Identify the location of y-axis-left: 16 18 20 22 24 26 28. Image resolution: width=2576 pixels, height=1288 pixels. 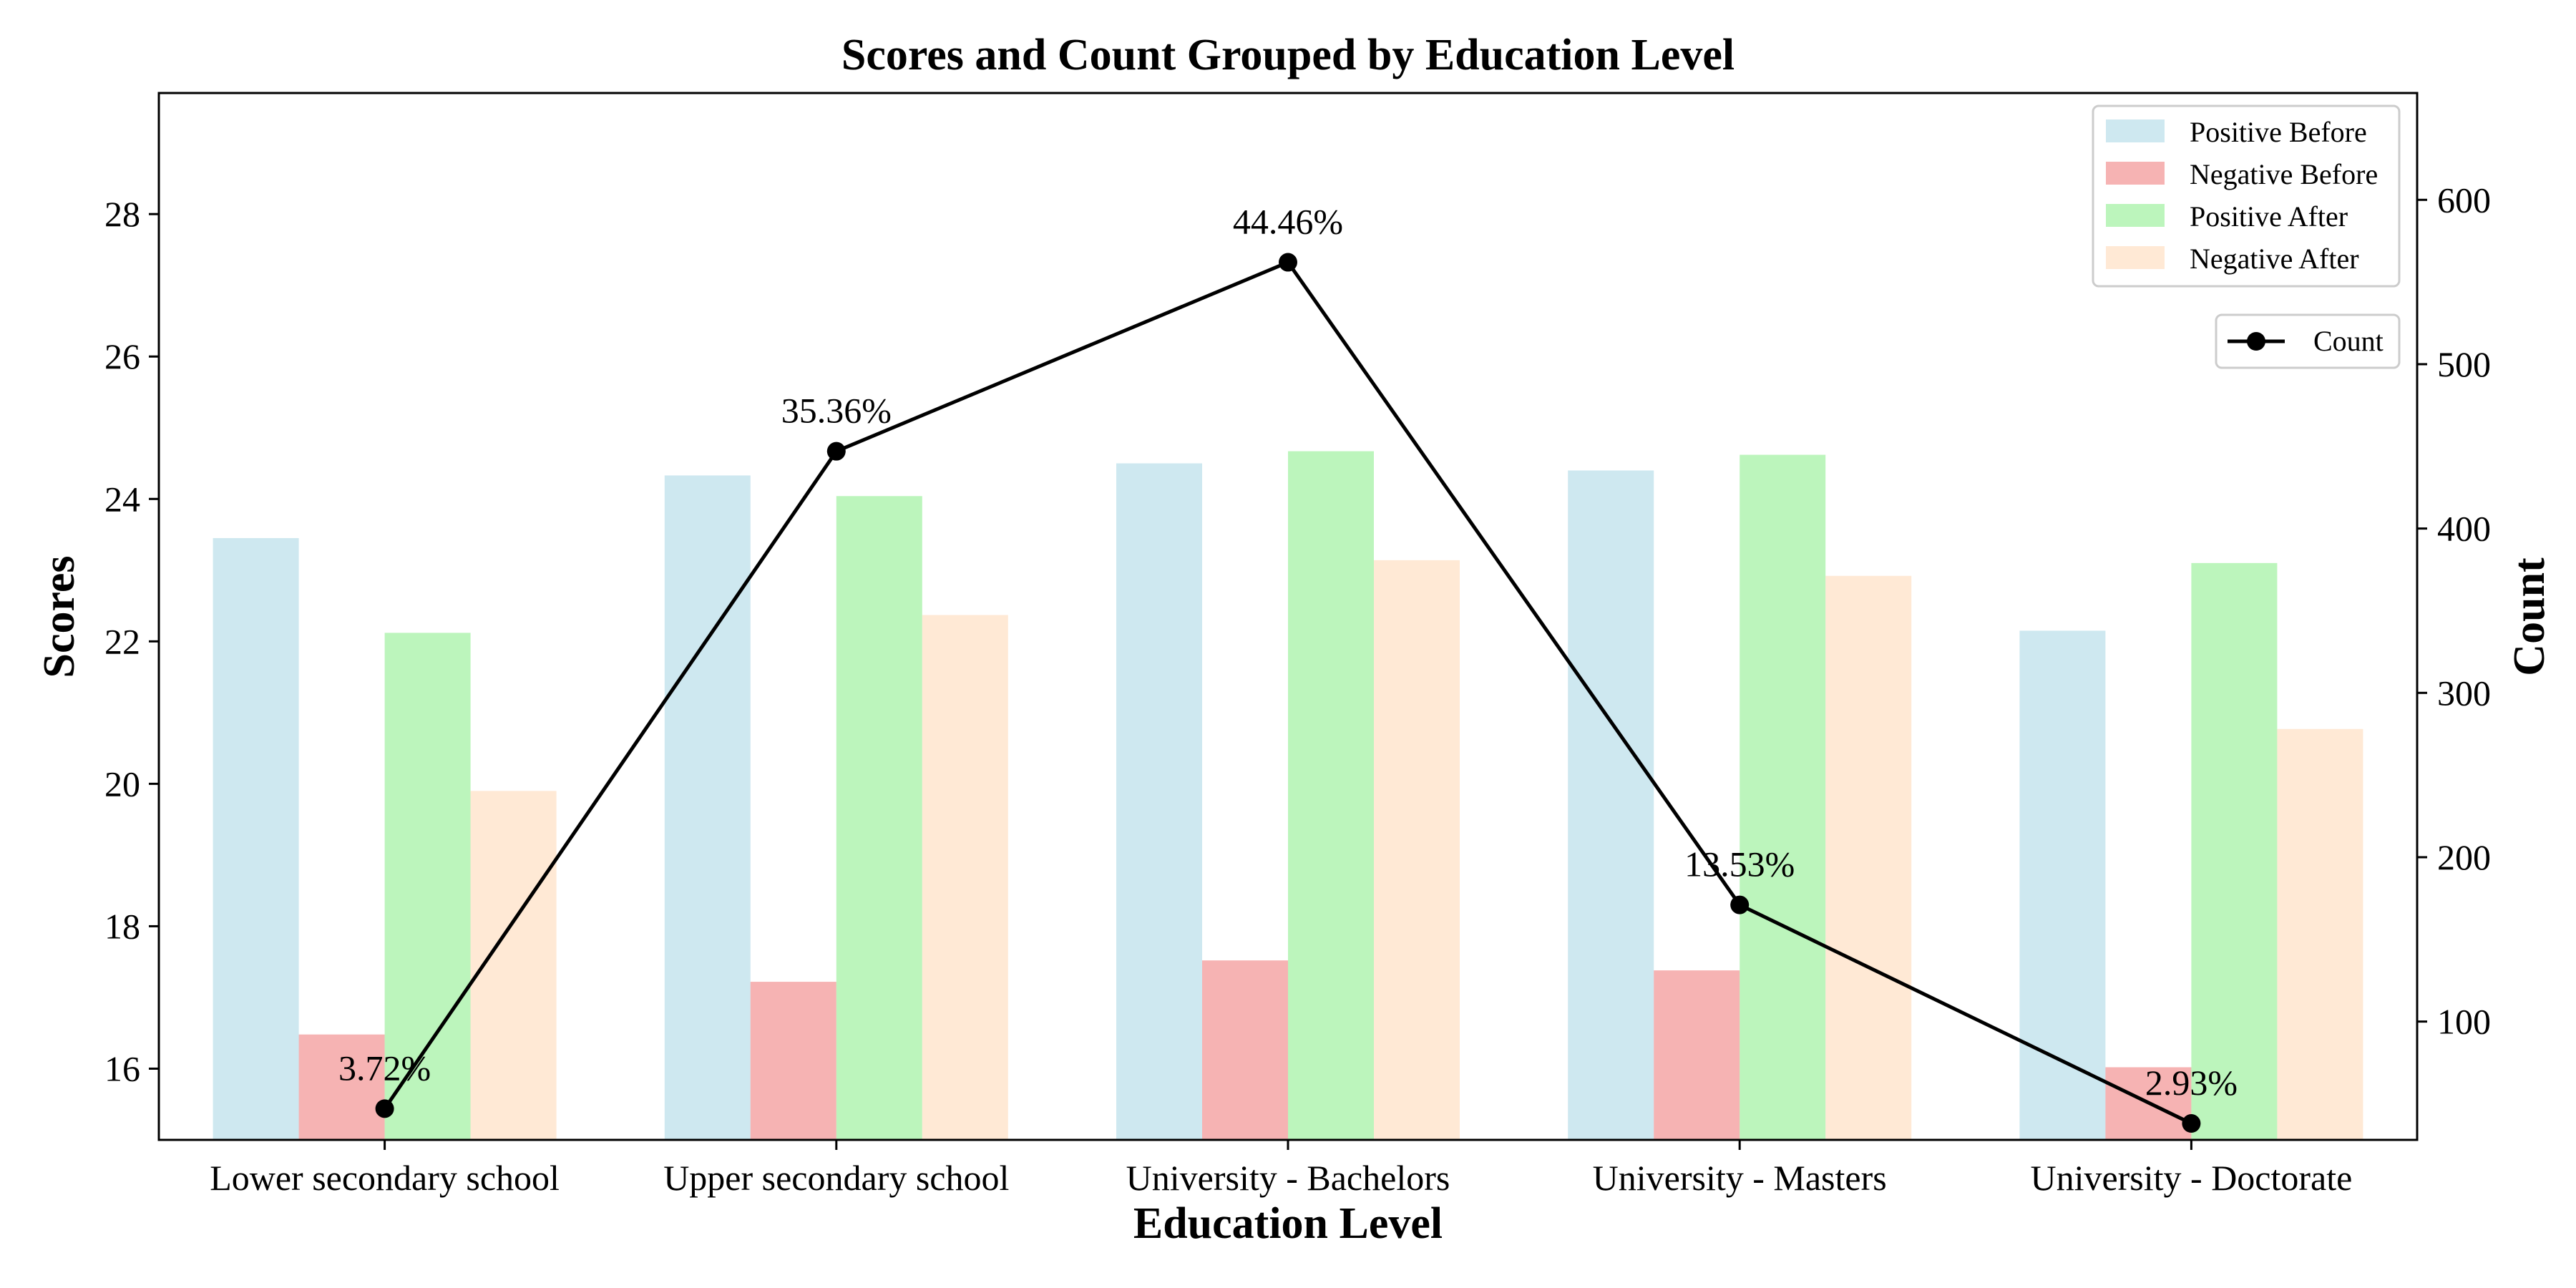
(131, 641).